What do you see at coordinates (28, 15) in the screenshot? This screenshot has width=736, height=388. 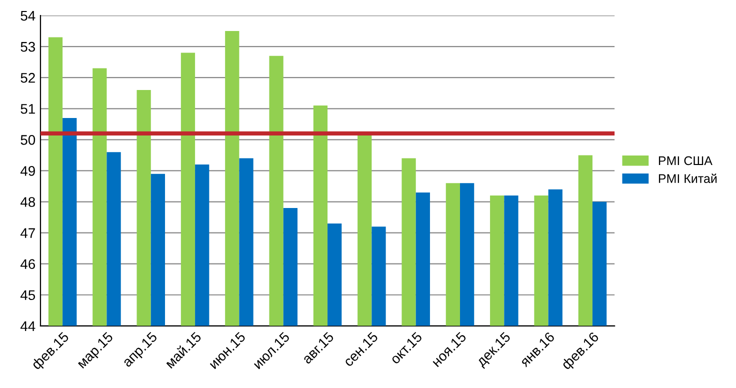 I see `y-tick-label: 54` at bounding box center [28, 15].